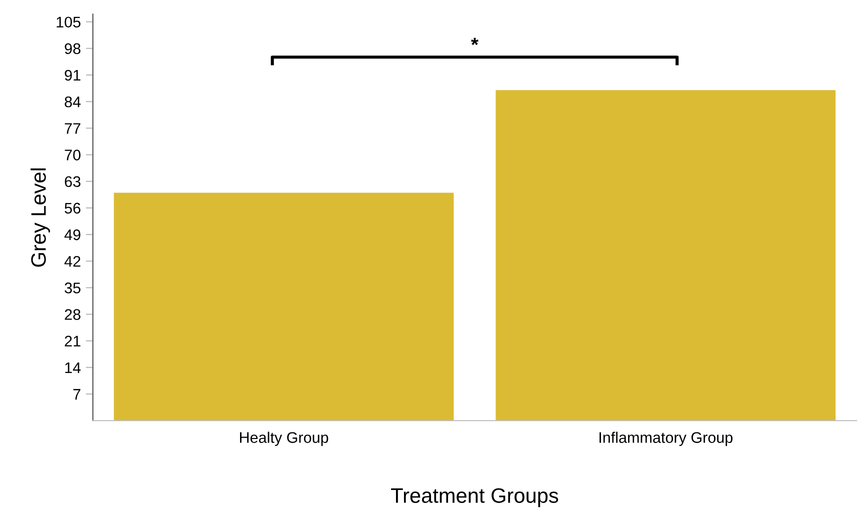  Describe the element at coordinates (72, 261) in the screenshot. I see `y-tick-label: 42` at that location.